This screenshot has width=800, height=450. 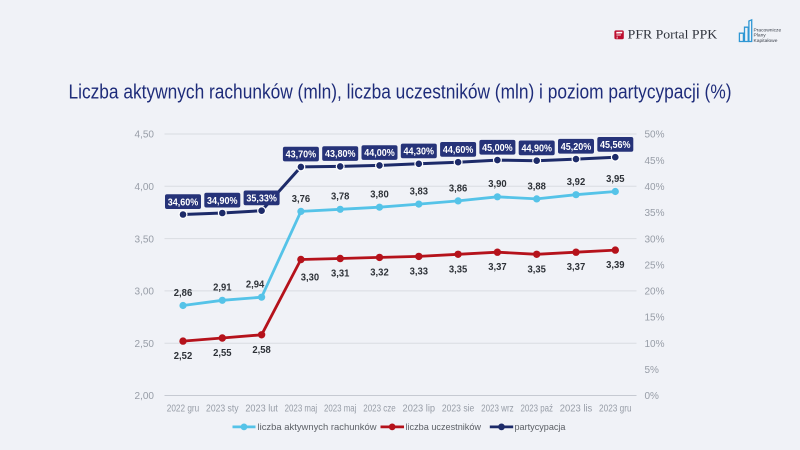 I want to click on svg-text: 3,32, so click(x=379, y=272).